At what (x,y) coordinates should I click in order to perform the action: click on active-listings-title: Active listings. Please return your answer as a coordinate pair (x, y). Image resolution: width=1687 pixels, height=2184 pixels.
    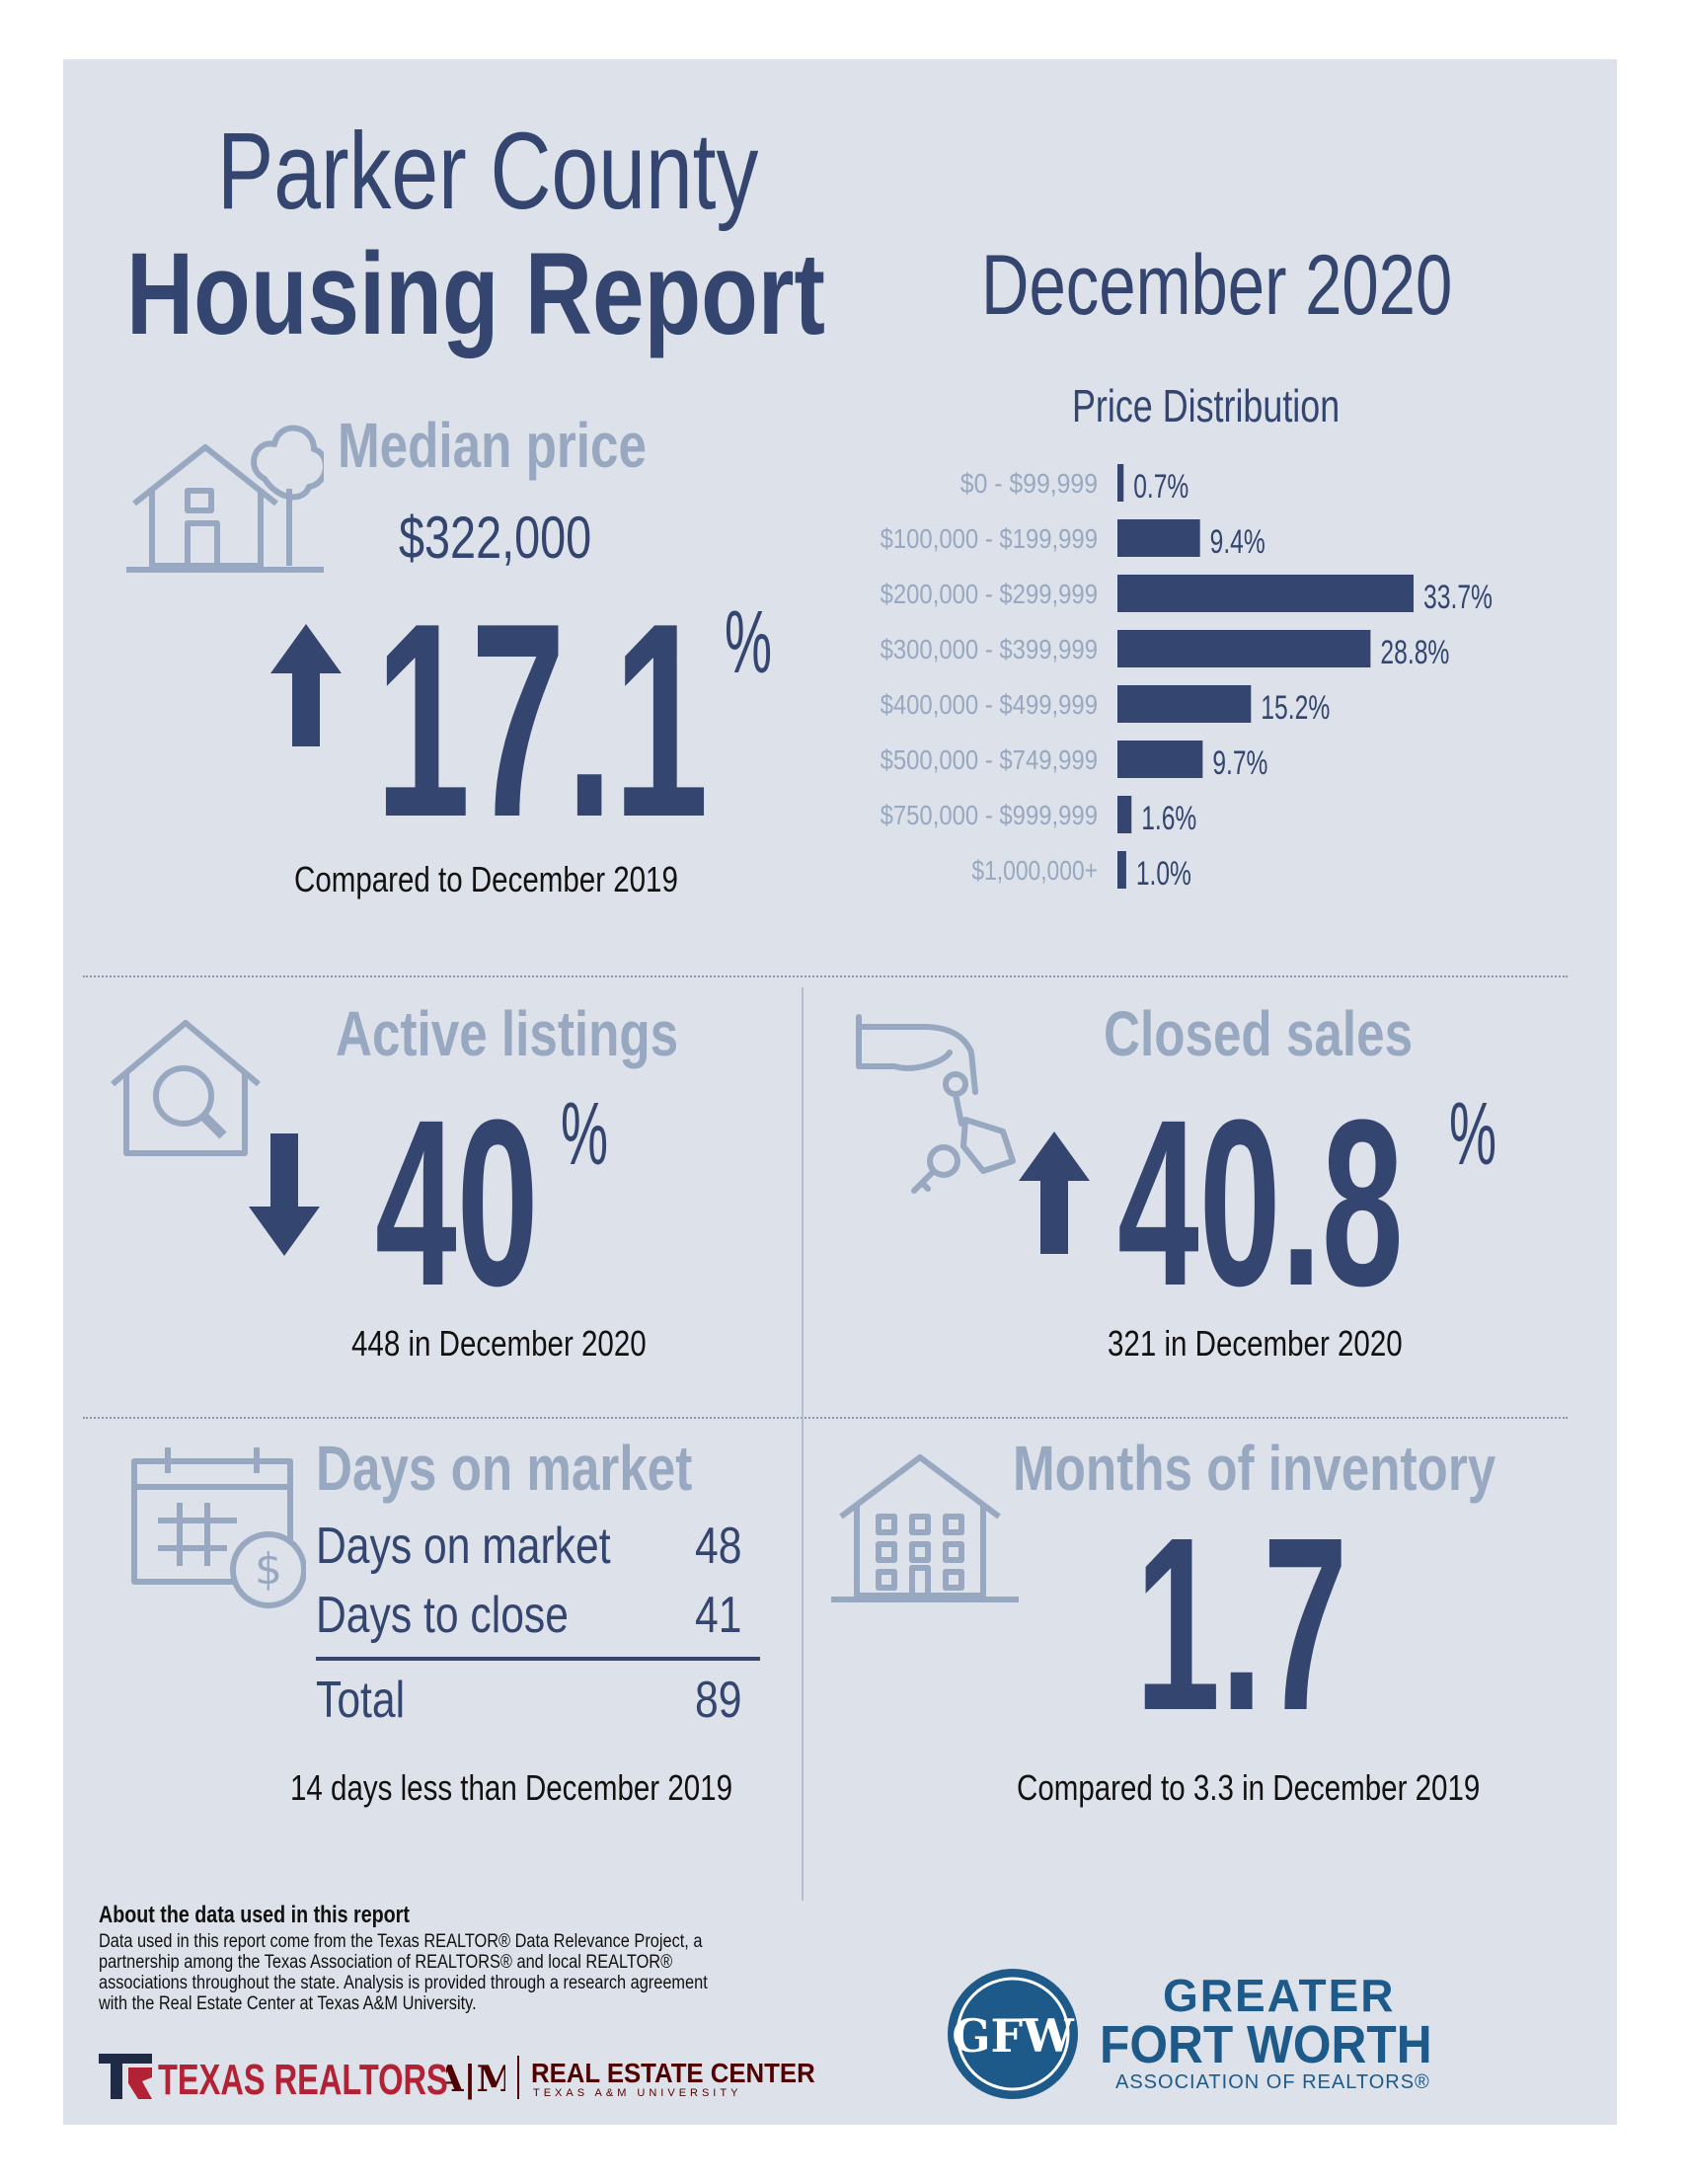
    Looking at the image, I should click on (507, 1033).